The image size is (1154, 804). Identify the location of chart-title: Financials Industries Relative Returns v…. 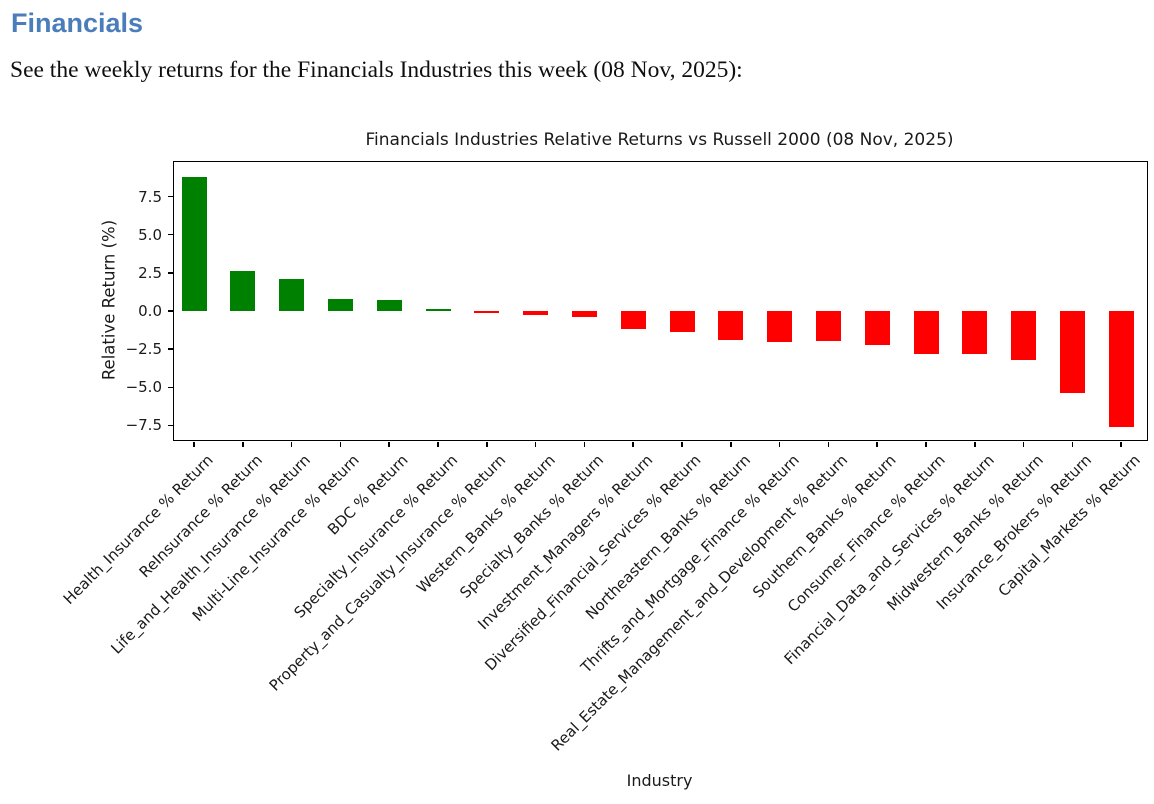
(659, 140).